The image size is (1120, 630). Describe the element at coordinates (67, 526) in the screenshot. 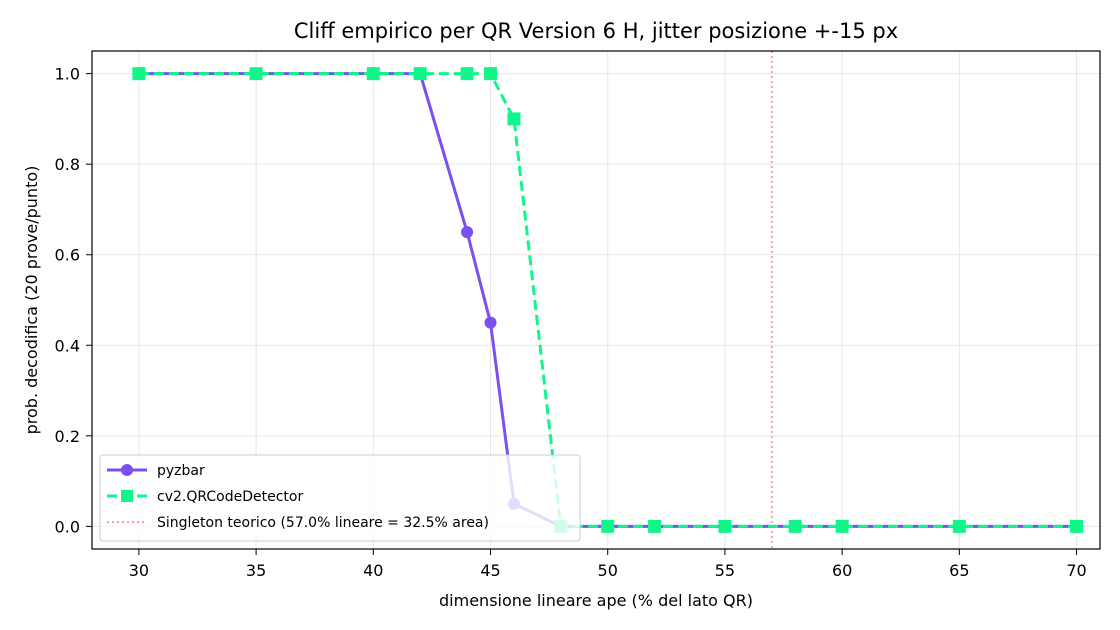

I see `y-tick-label: 0.0` at that location.